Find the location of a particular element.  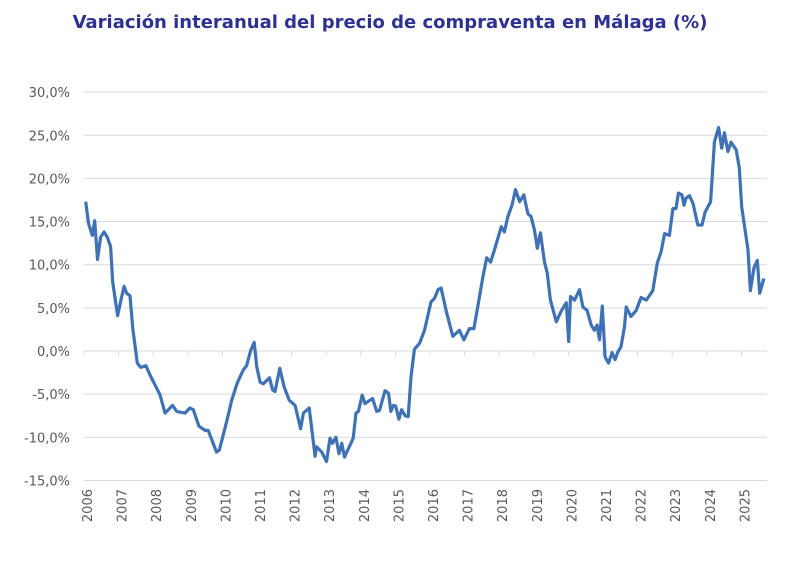

x-tick-label: 2015 is located at coordinates (399, 505).